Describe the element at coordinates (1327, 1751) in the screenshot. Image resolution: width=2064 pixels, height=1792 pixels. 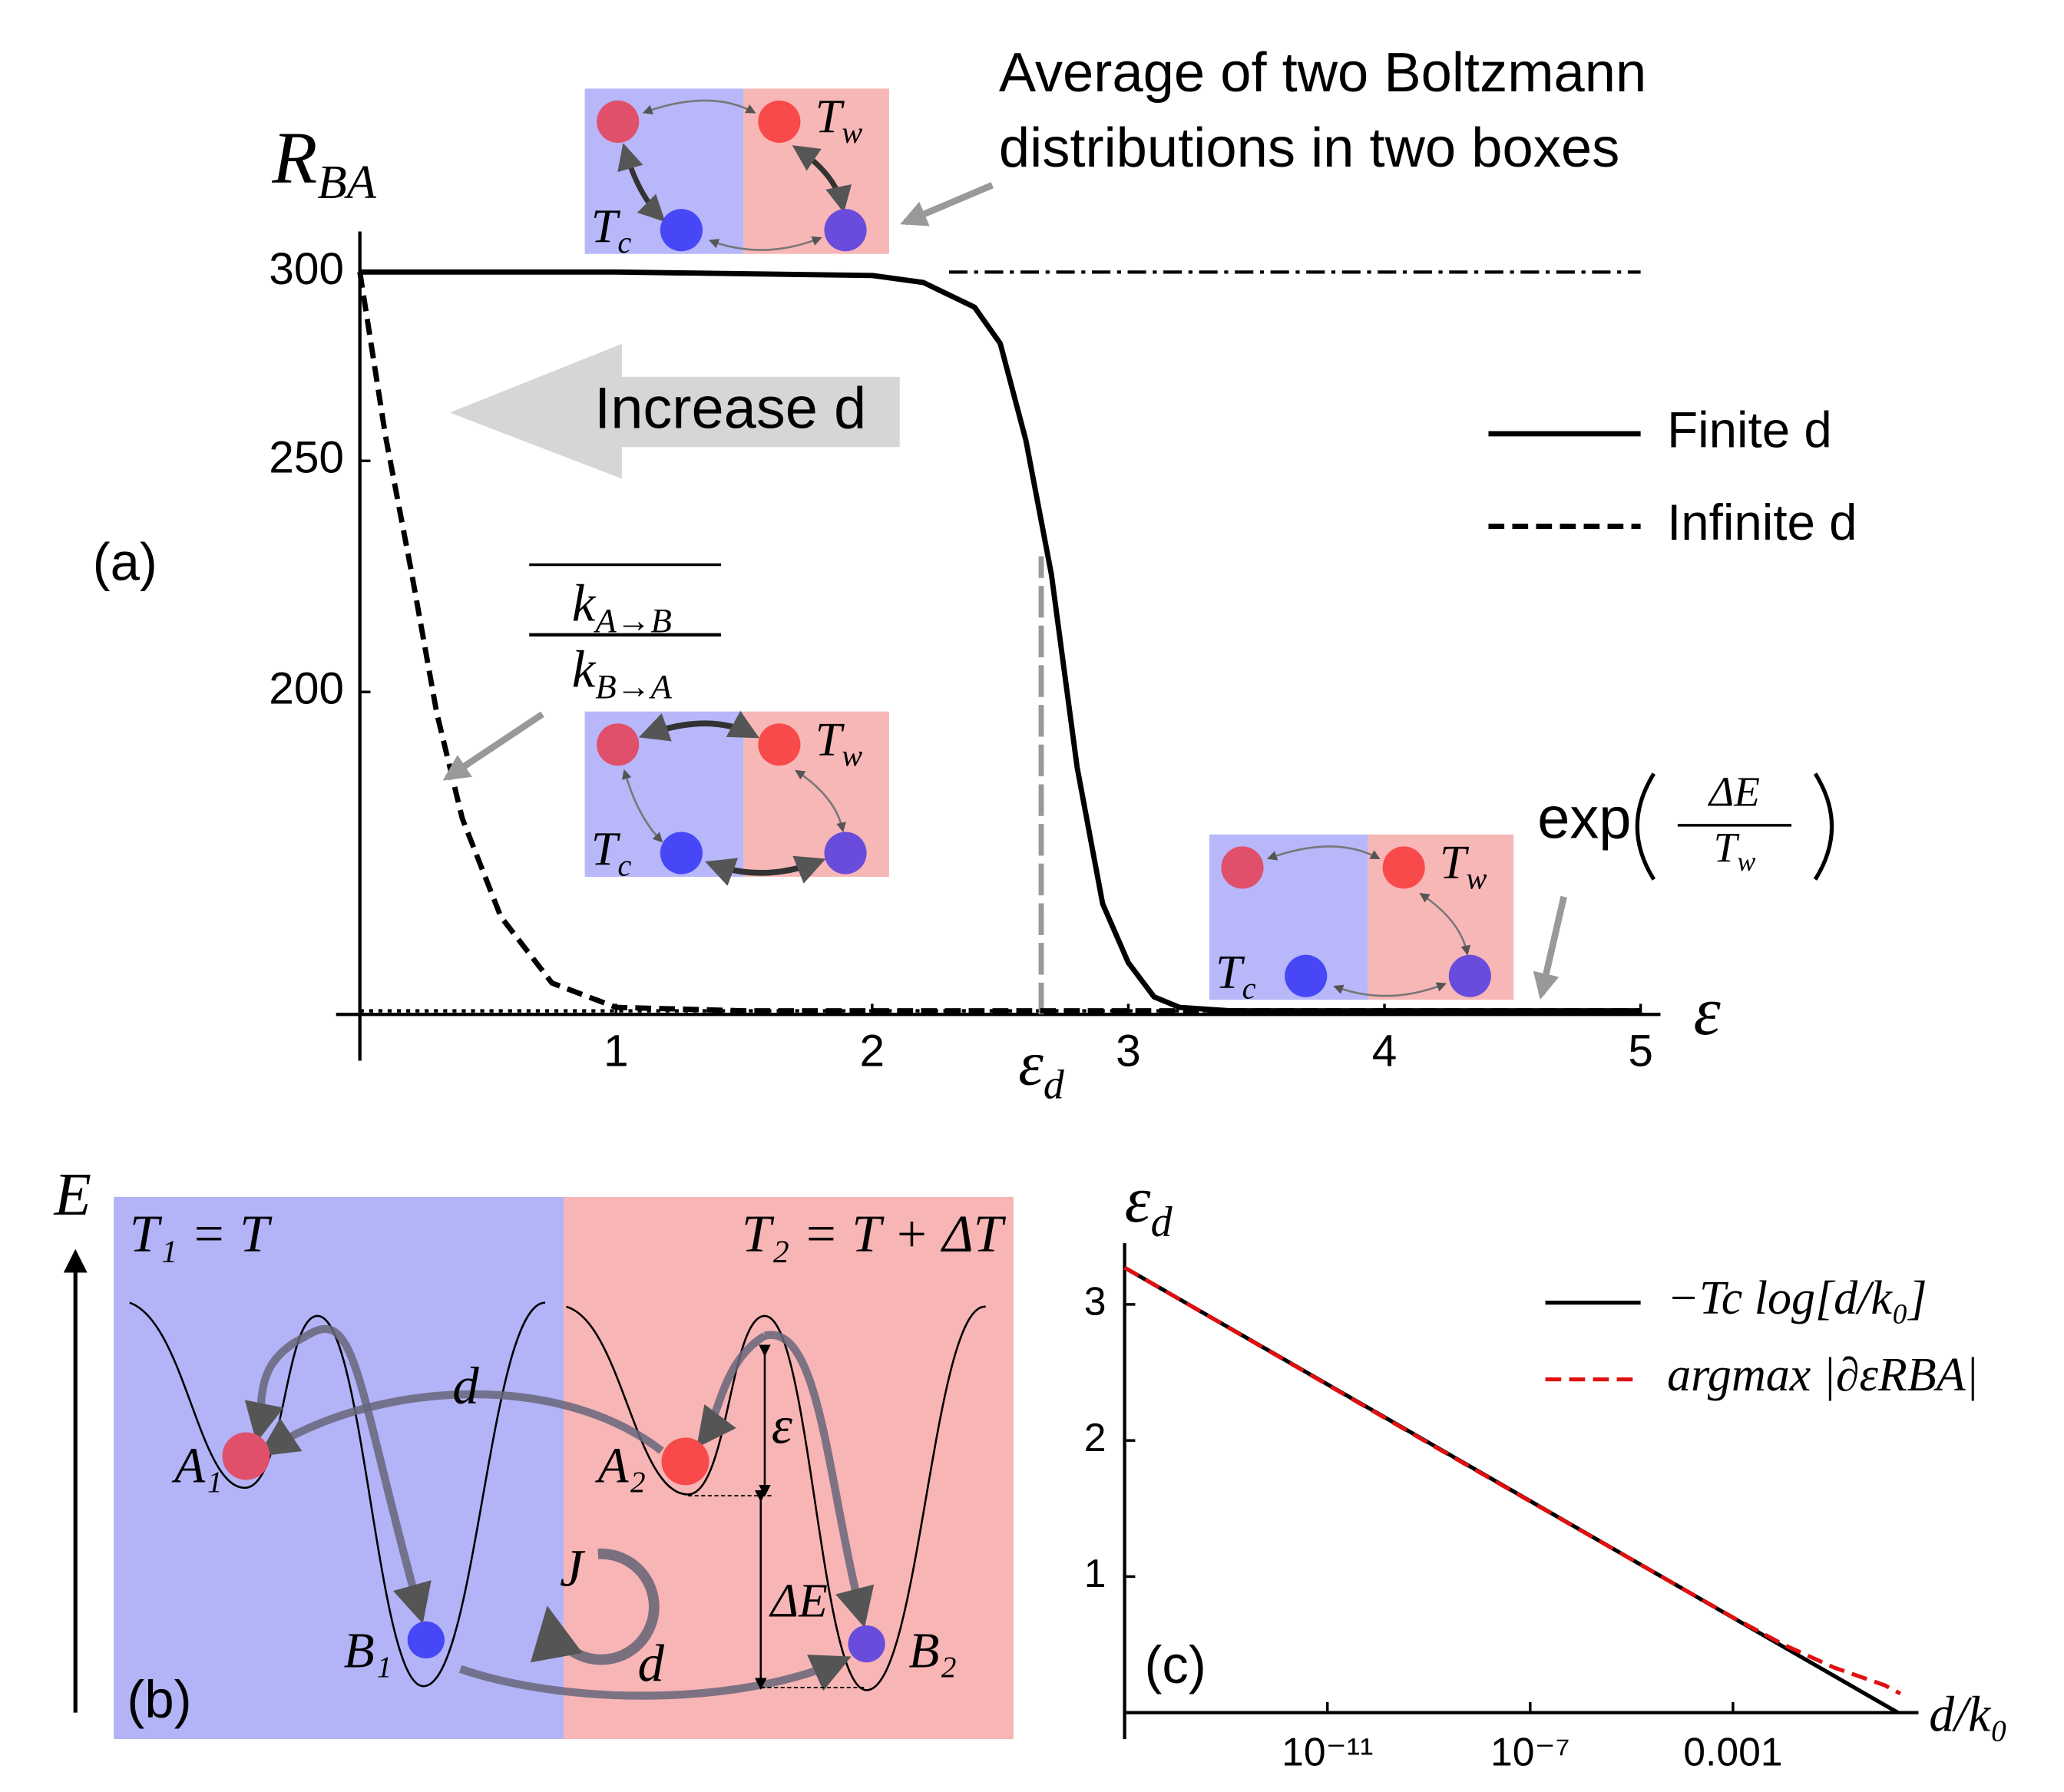
I see `x-tick-label: 10⁻¹¹` at that location.